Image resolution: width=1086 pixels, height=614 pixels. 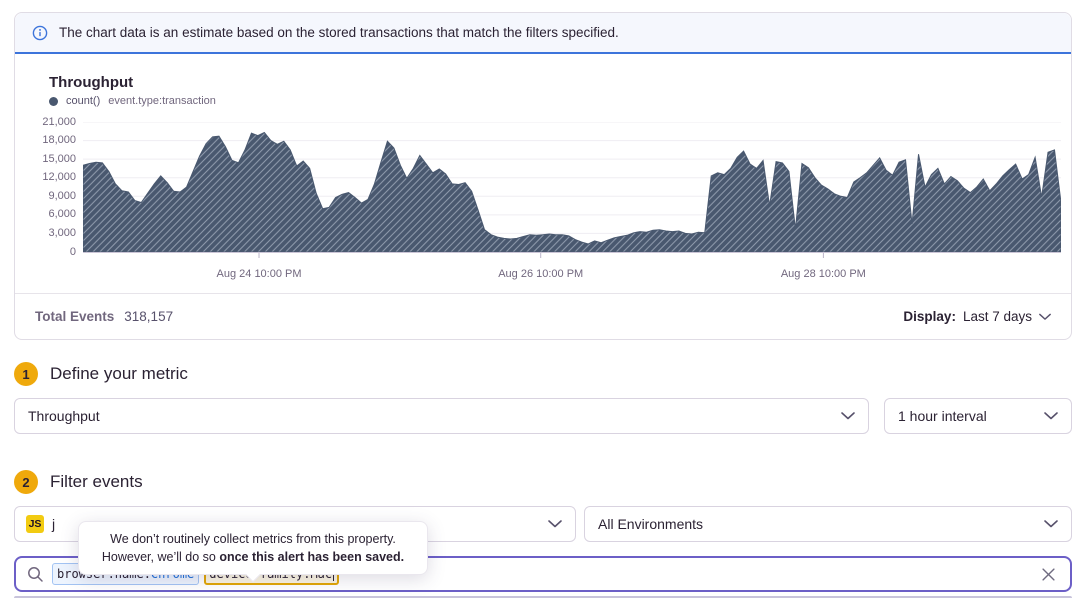 What do you see at coordinates (1048, 574) in the screenshot?
I see `clear-search-button` at bounding box center [1048, 574].